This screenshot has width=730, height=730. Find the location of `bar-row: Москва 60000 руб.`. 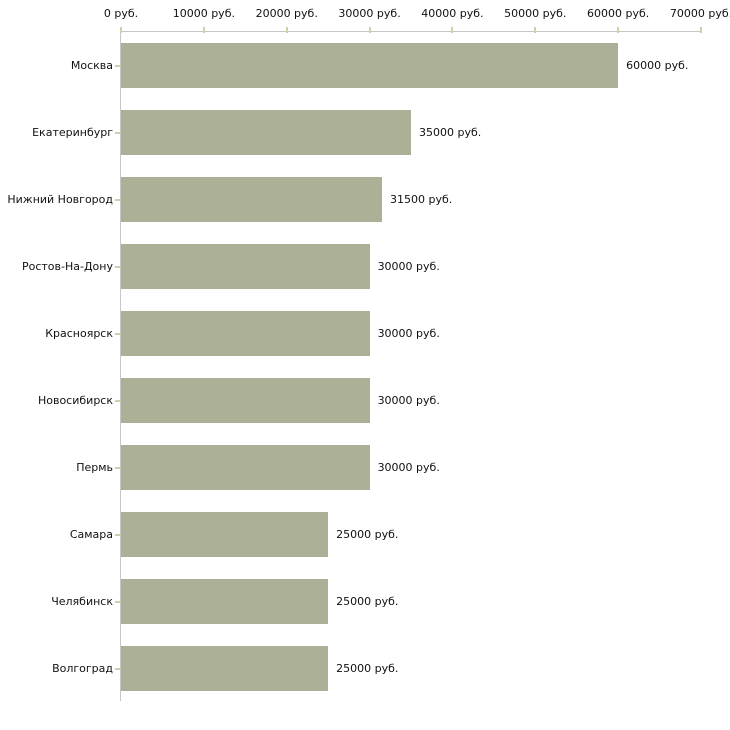

bar-row: Москва 60000 руб. is located at coordinates (386, 65).